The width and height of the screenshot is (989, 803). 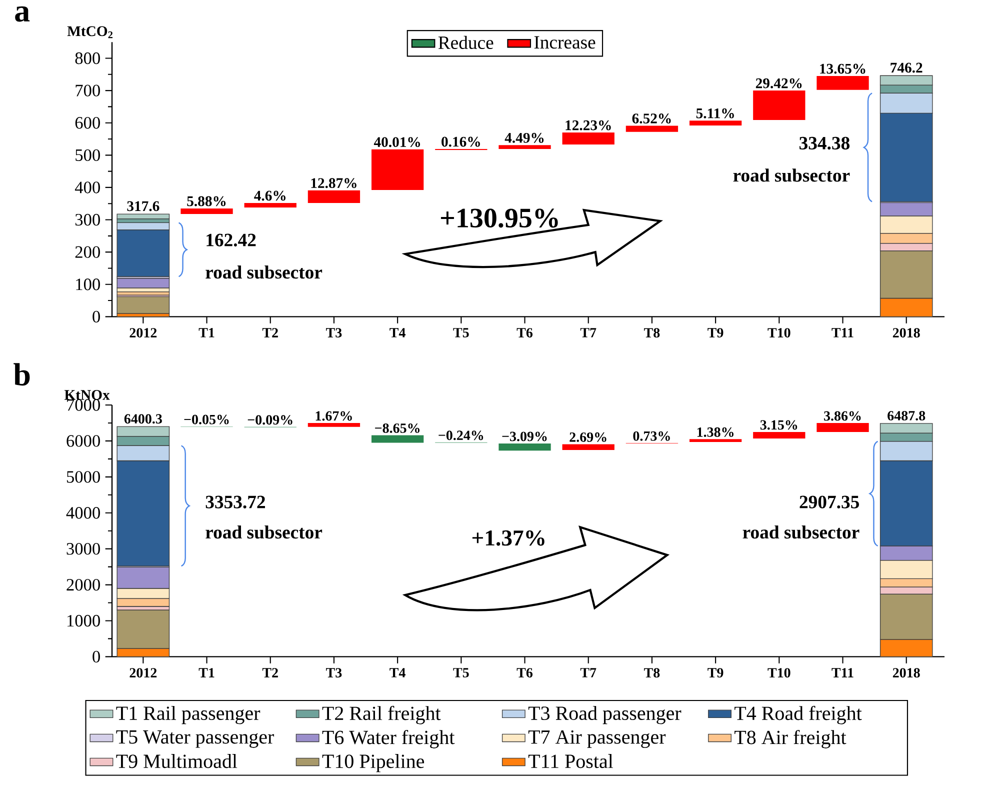 I want to click on annotation: 5.88%, so click(x=206, y=201).